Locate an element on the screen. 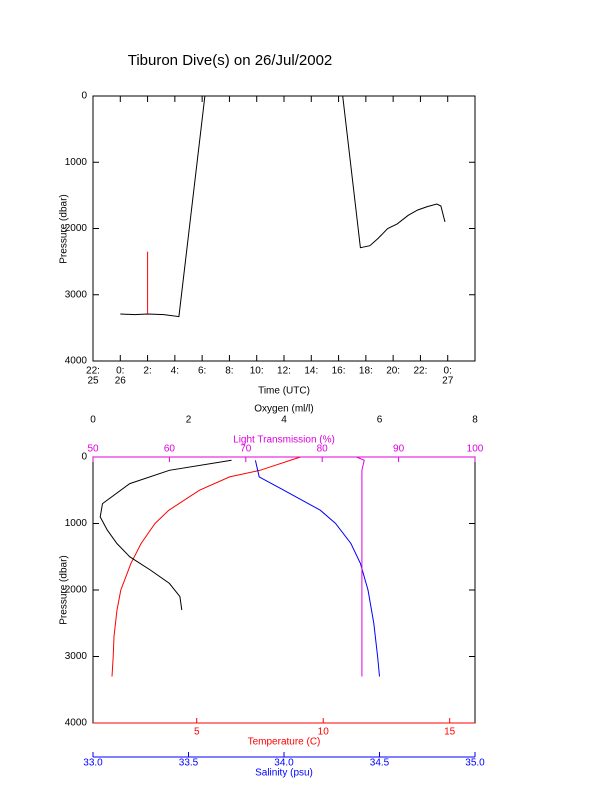 The image size is (612, 785). x-tick-label: 8 is located at coordinates (475, 420).